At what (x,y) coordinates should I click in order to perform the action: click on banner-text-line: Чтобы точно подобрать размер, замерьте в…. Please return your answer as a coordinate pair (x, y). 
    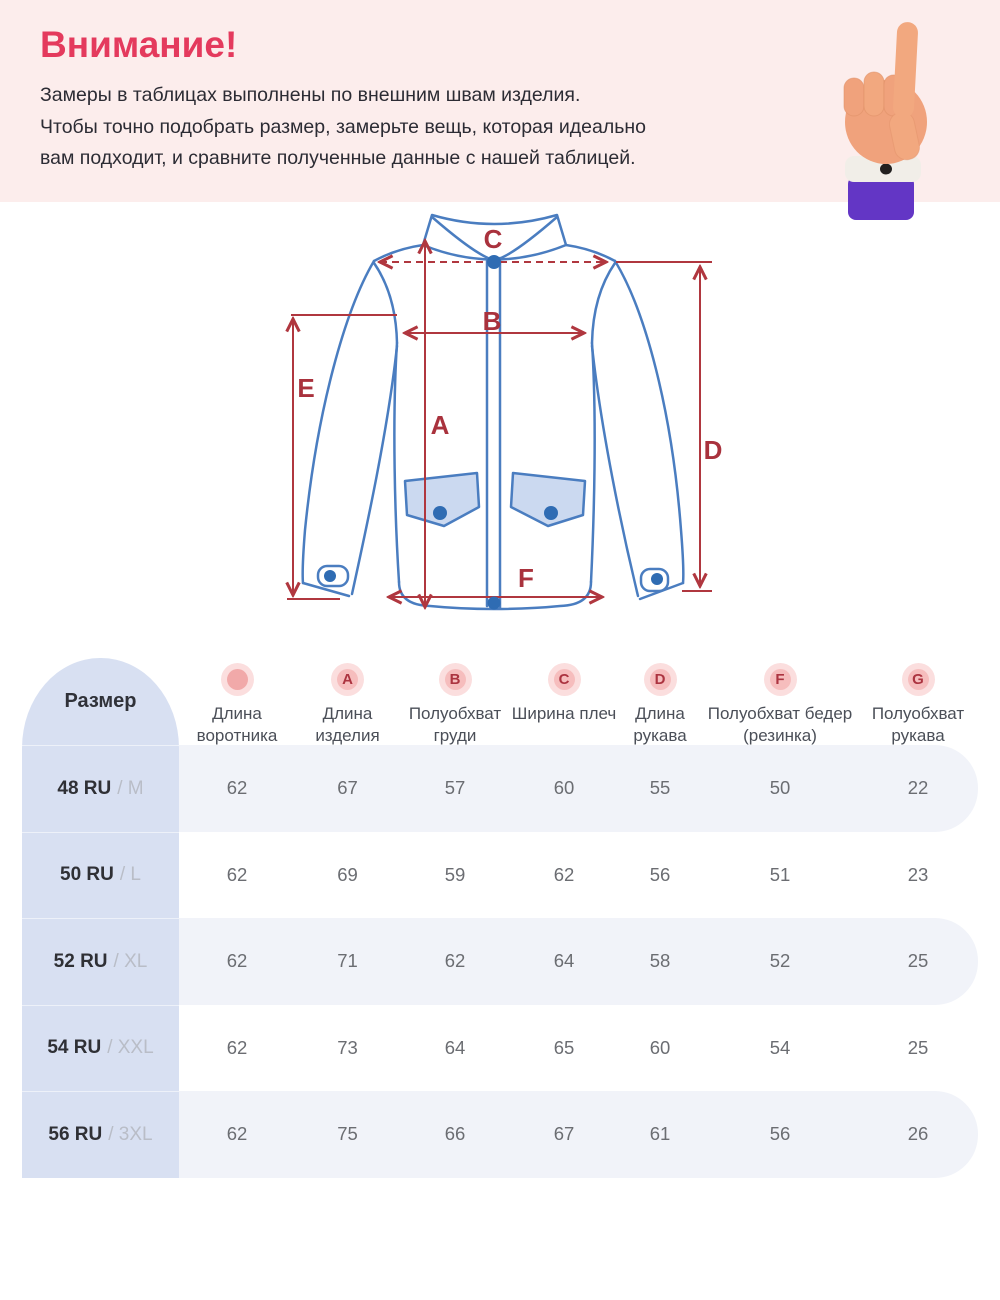
    Looking at the image, I should click on (343, 126).